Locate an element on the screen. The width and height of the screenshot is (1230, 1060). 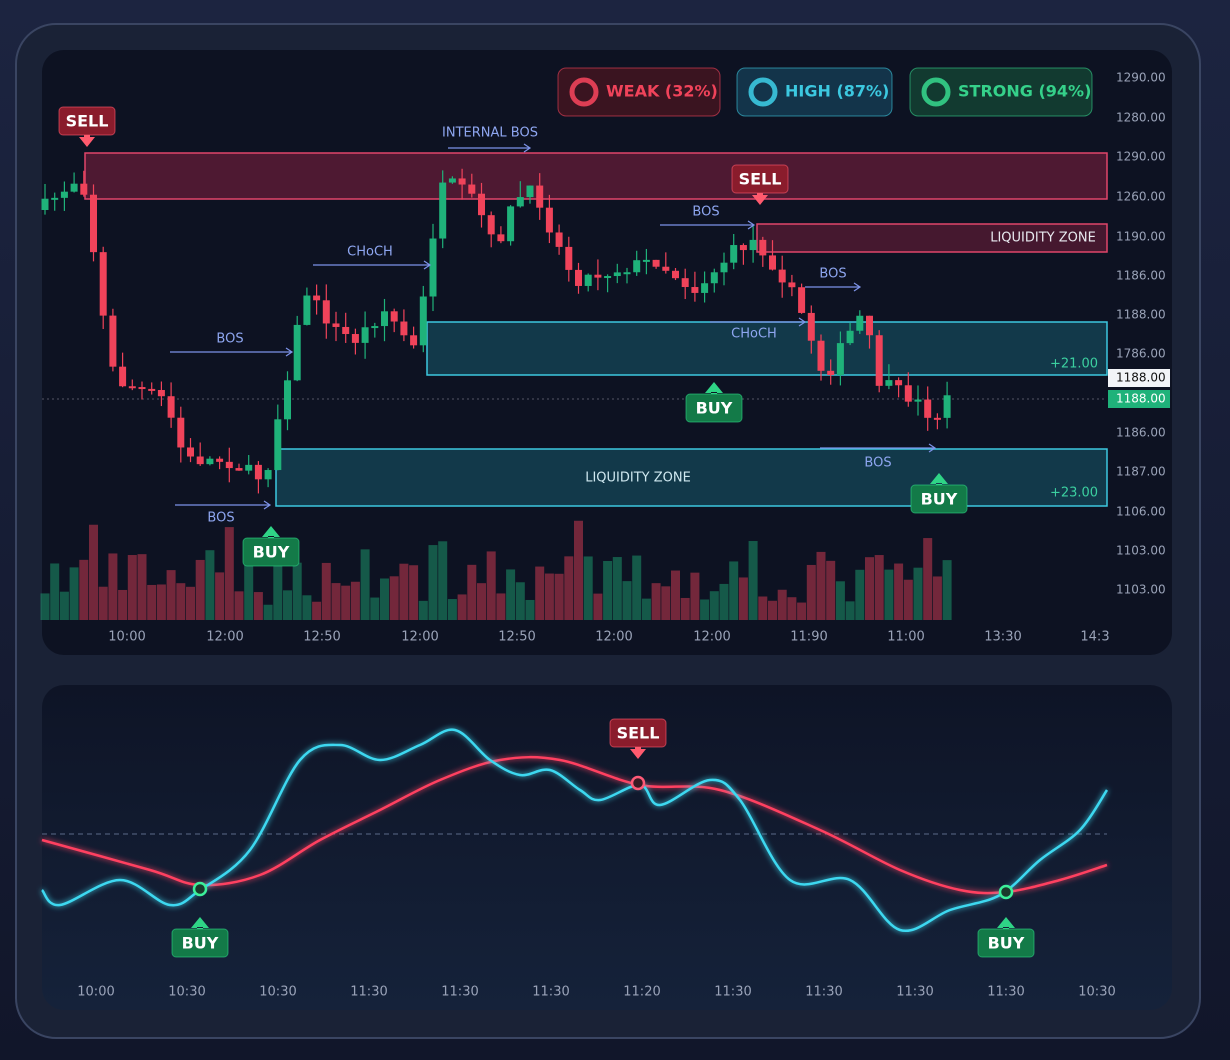
price-tick-label: 1188.00 is located at coordinates (1141, 315).